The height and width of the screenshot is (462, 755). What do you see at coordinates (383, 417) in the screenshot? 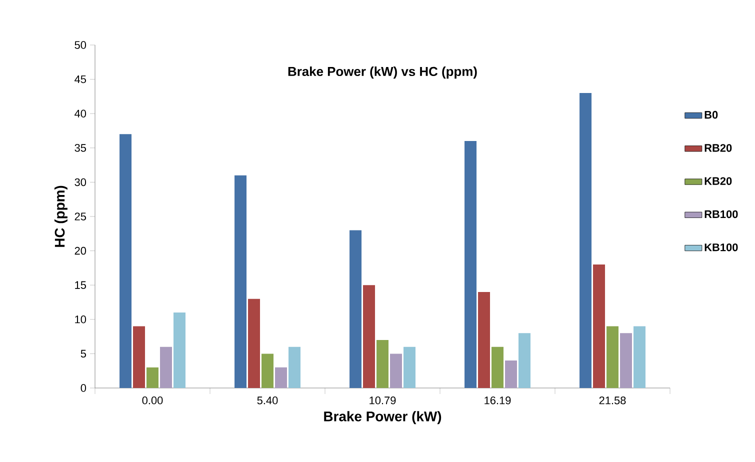
I see `x-axis-title: Brake Power (kW)` at bounding box center [383, 417].